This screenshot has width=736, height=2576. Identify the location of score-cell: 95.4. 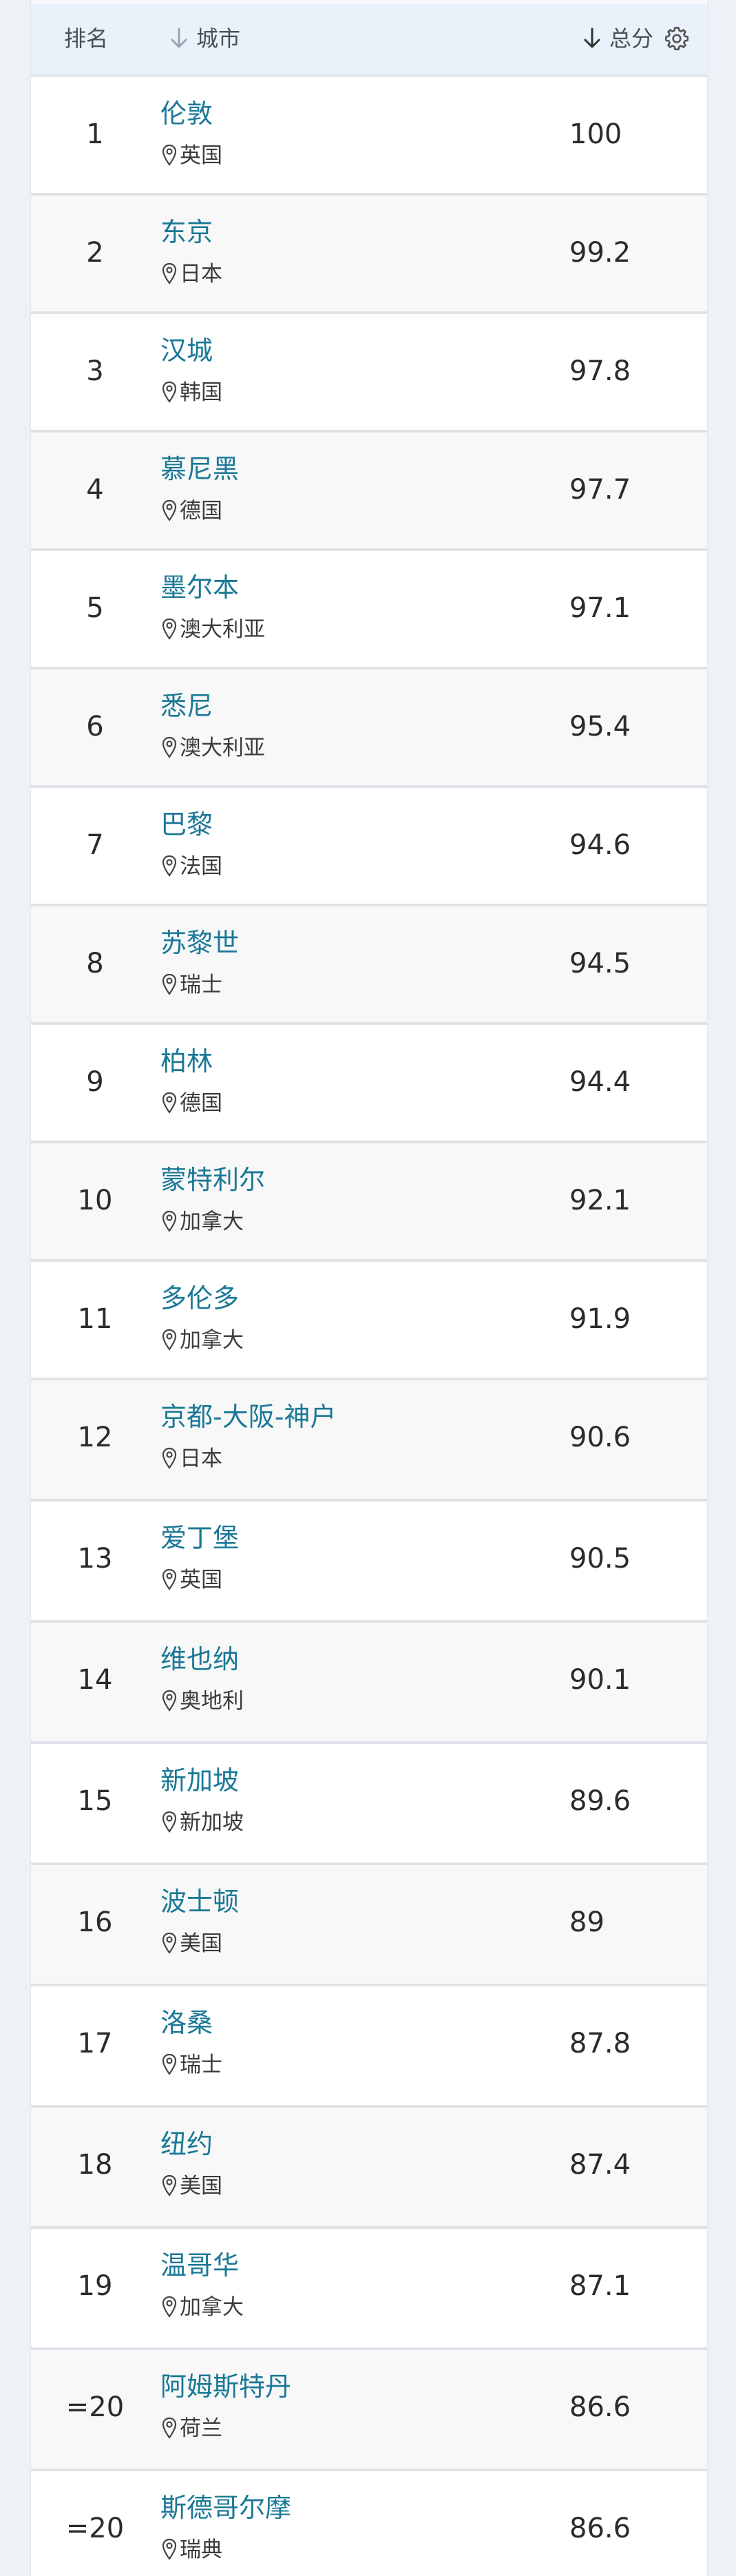
(600, 726).